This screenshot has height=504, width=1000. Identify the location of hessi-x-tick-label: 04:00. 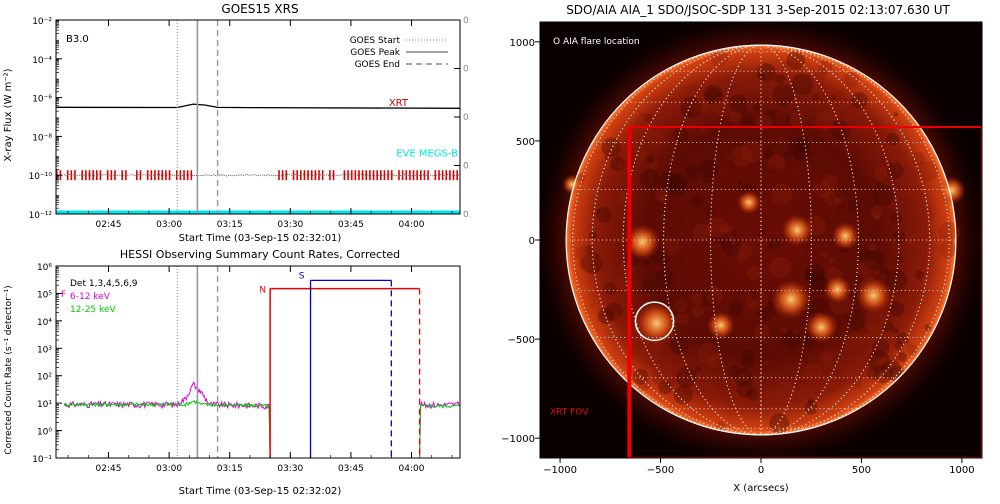
(412, 469).